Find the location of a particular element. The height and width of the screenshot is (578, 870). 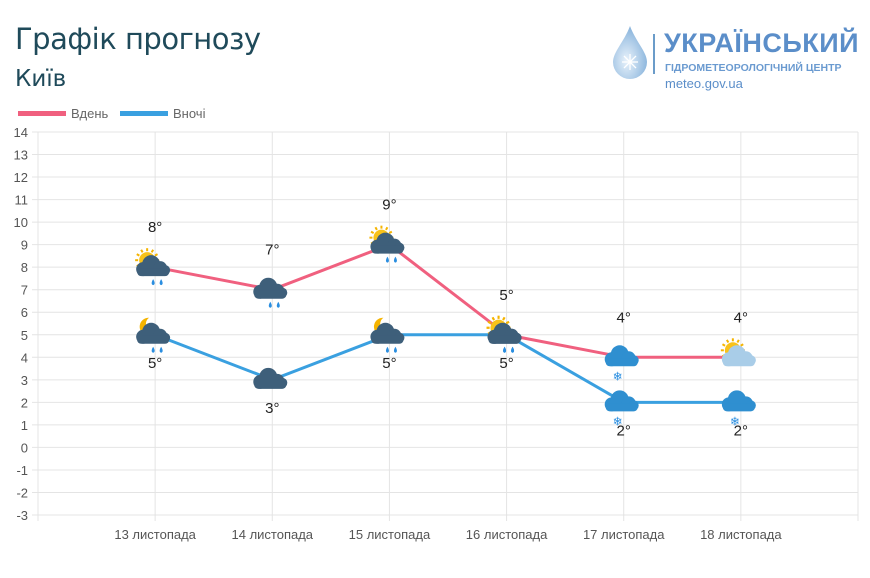

x-tick-label: 18 листопада is located at coordinates (741, 534).